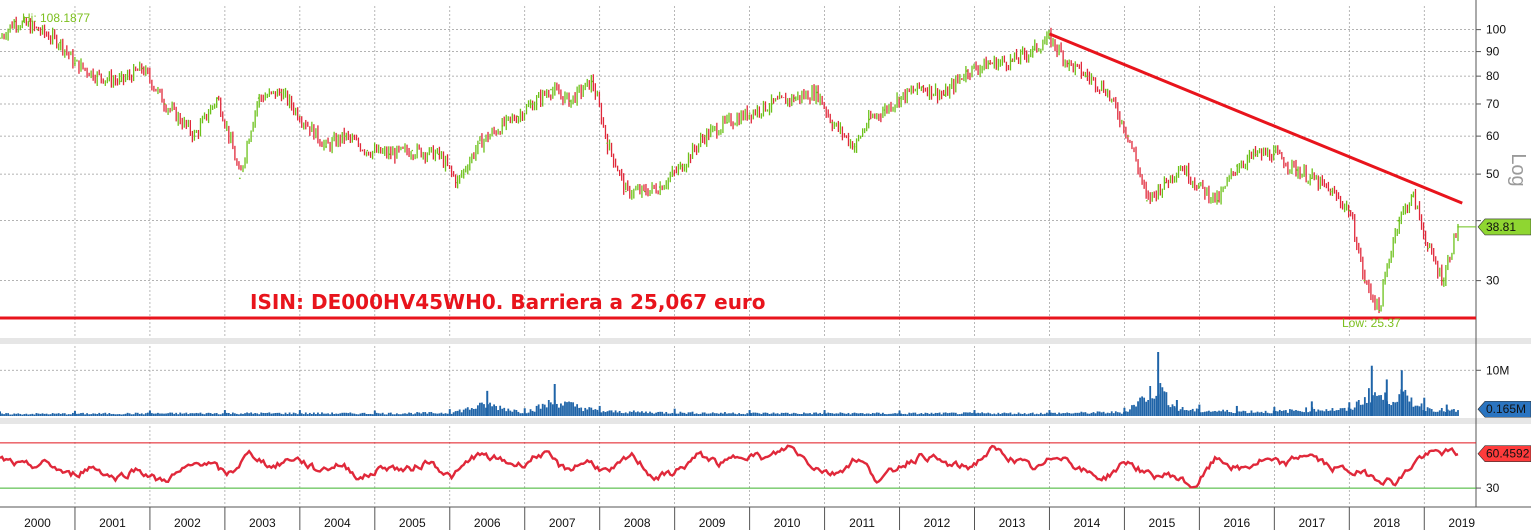 Image resolution: width=1531 pixels, height=530 pixels. Describe the element at coordinates (1087, 523) in the screenshot. I see `x-tick-label: 2014` at that location.